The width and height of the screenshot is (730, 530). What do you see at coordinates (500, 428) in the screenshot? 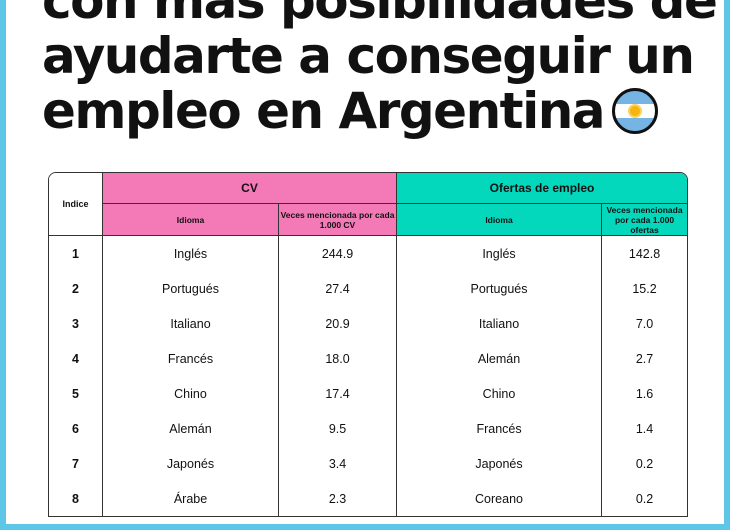
I see `offer-language: Francés` at bounding box center [500, 428].